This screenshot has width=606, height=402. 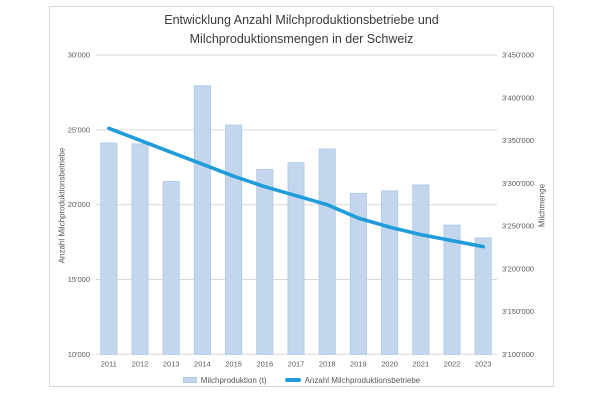 I want to click on left-axis-tick-label: 30'000, so click(x=79, y=55).